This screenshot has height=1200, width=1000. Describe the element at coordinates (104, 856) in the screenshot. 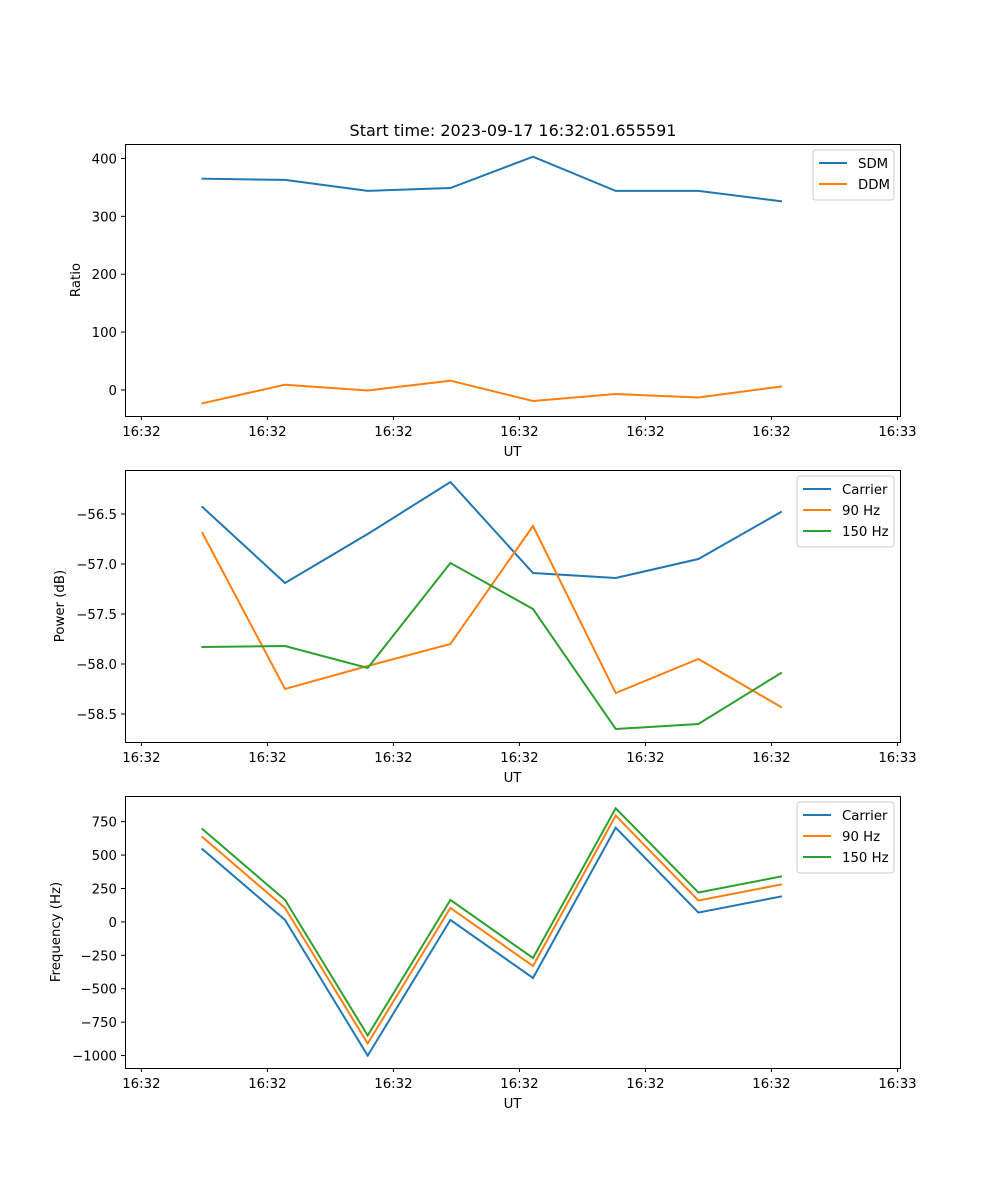

I see `y-tick-label: 500` at that location.